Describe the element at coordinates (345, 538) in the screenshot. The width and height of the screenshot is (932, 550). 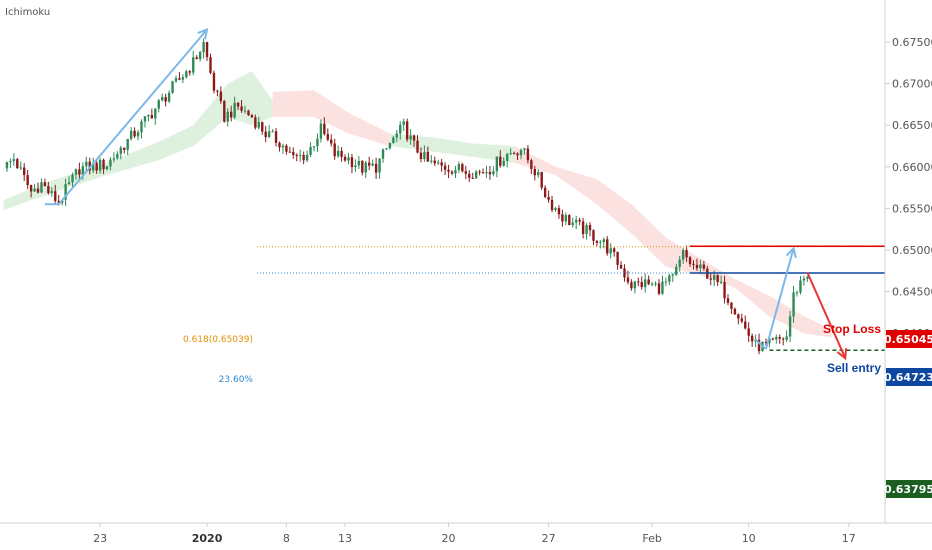
I see `time-tick-label: 13` at that location.